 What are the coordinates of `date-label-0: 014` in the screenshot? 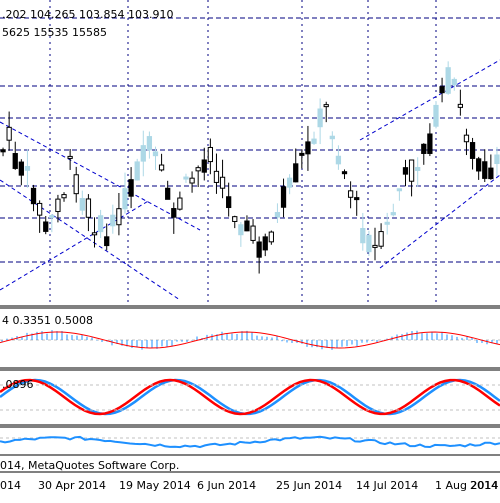 It's located at (10, 485).